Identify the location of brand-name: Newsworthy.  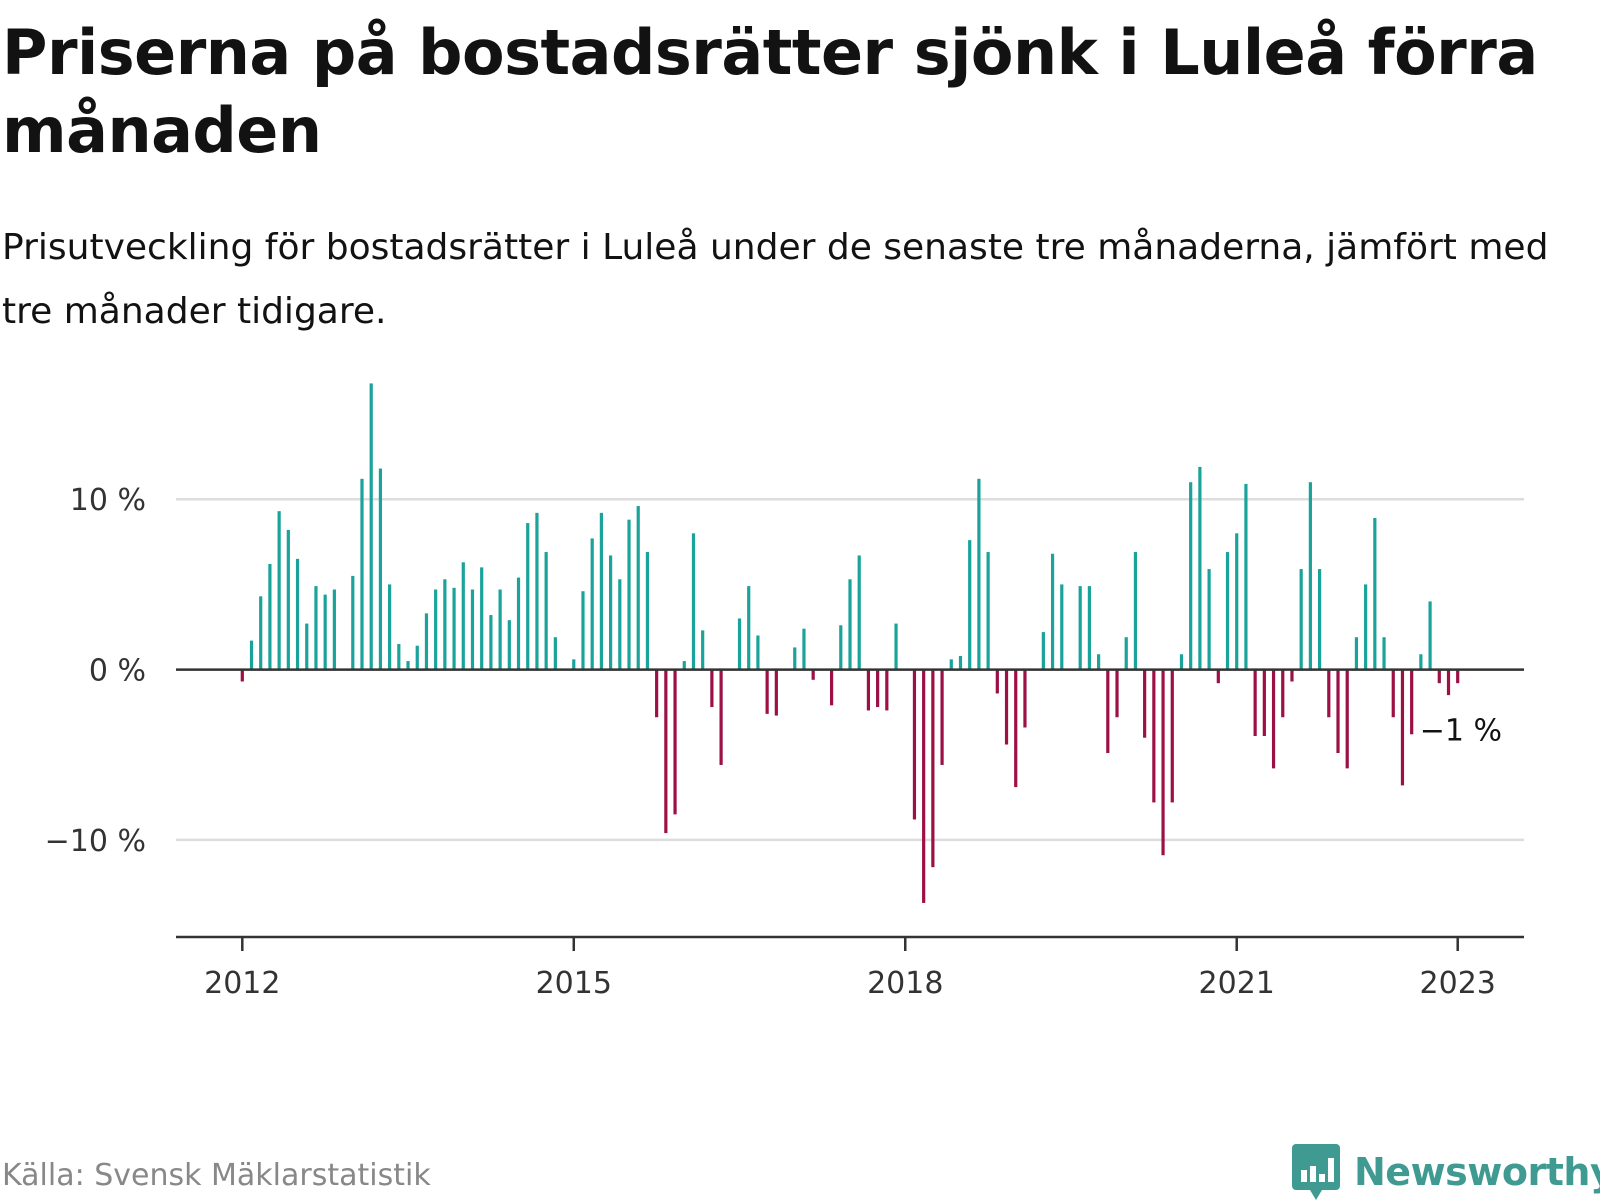
(1477, 1172).